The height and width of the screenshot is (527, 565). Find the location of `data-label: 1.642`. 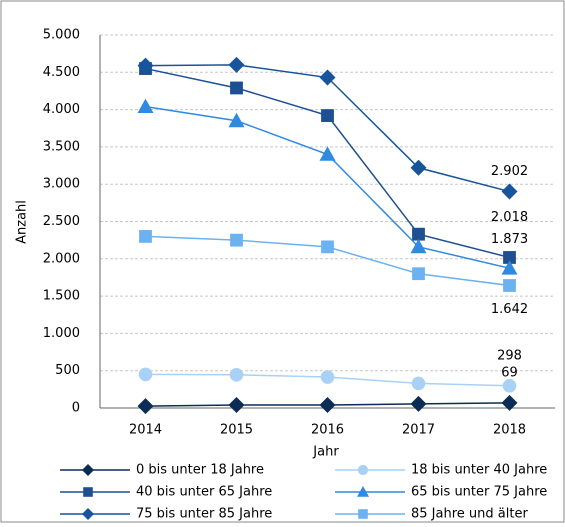

data-label: 1.642 is located at coordinates (509, 309).